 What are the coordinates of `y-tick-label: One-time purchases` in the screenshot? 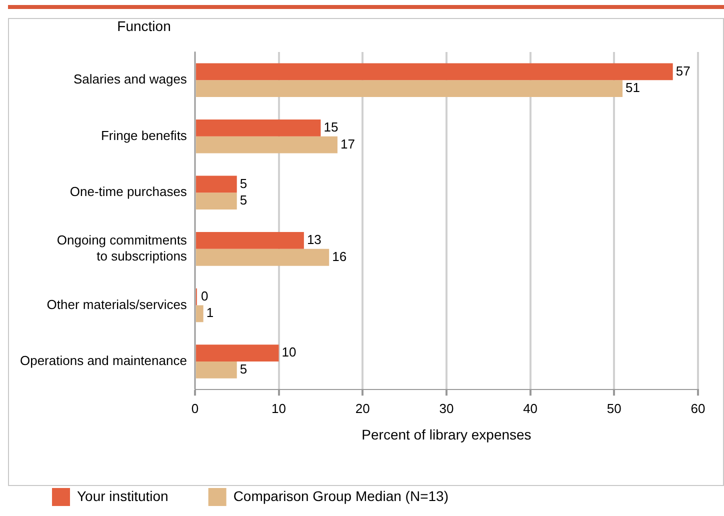 It's located at (129, 192).